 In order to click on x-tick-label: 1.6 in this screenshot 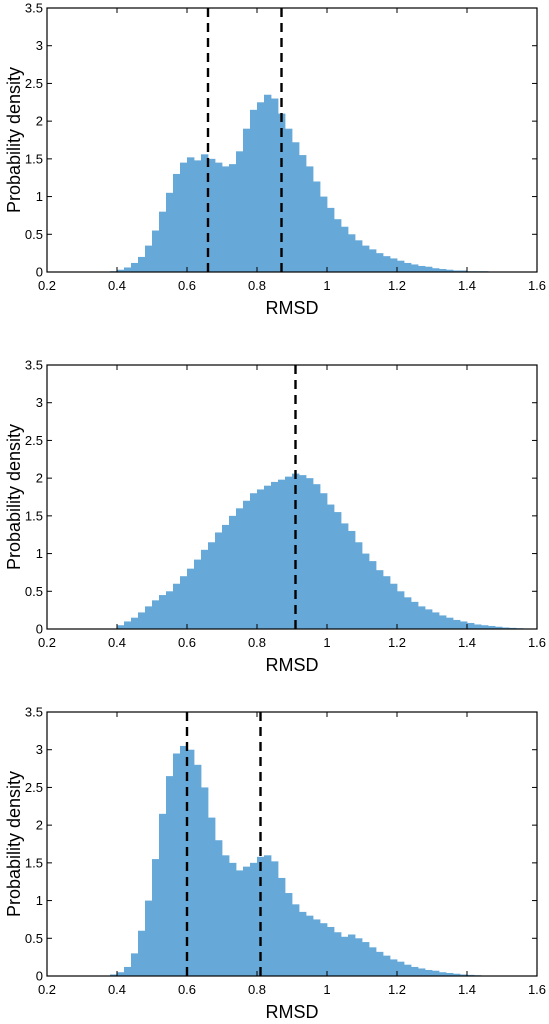, I will do `click(537, 989)`.